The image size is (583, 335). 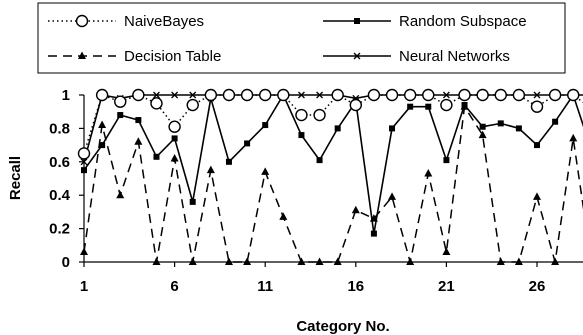 What do you see at coordinates (342, 326) in the screenshot?
I see `x-axis-label: Category No.` at bounding box center [342, 326].